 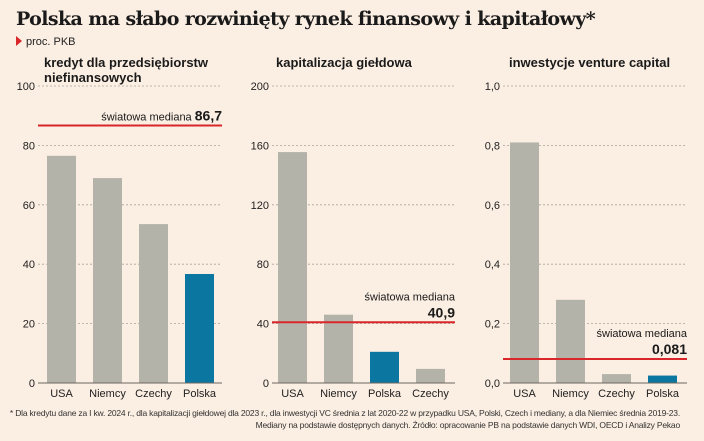 I want to click on y-tick-label: 200, so click(x=260, y=87).